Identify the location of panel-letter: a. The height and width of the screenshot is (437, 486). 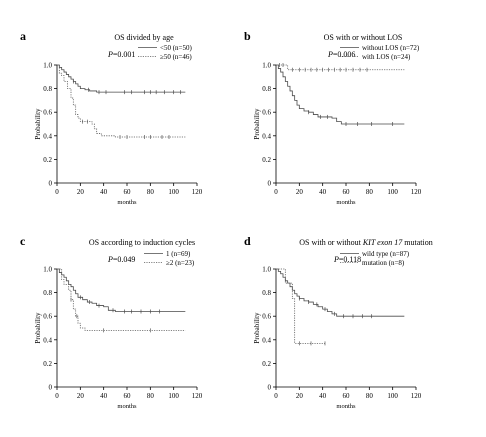
(23, 36).